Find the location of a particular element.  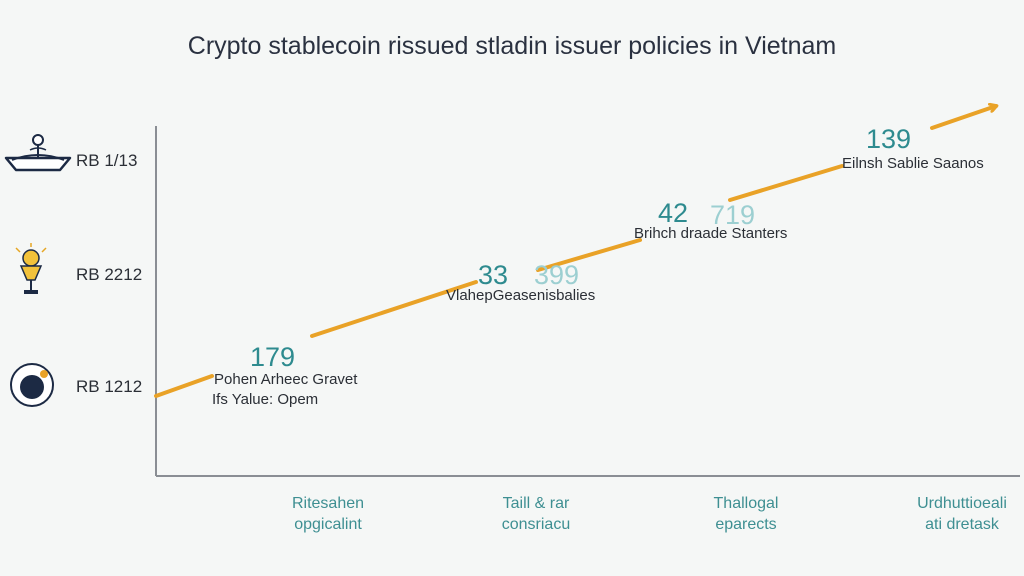

y-tick-label: RB 2212 is located at coordinates (109, 274).